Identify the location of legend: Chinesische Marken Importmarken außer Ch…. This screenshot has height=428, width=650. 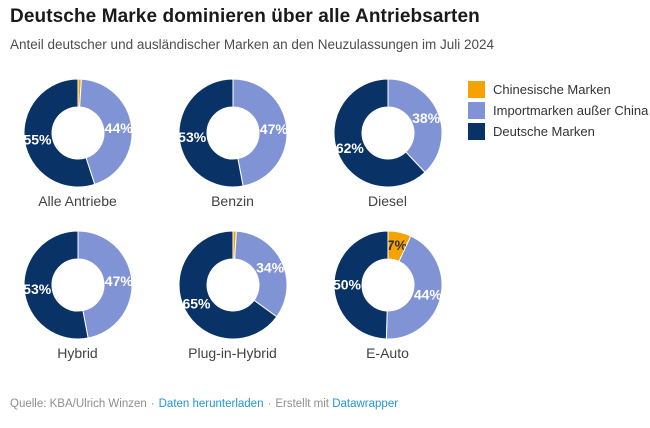
(558, 110).